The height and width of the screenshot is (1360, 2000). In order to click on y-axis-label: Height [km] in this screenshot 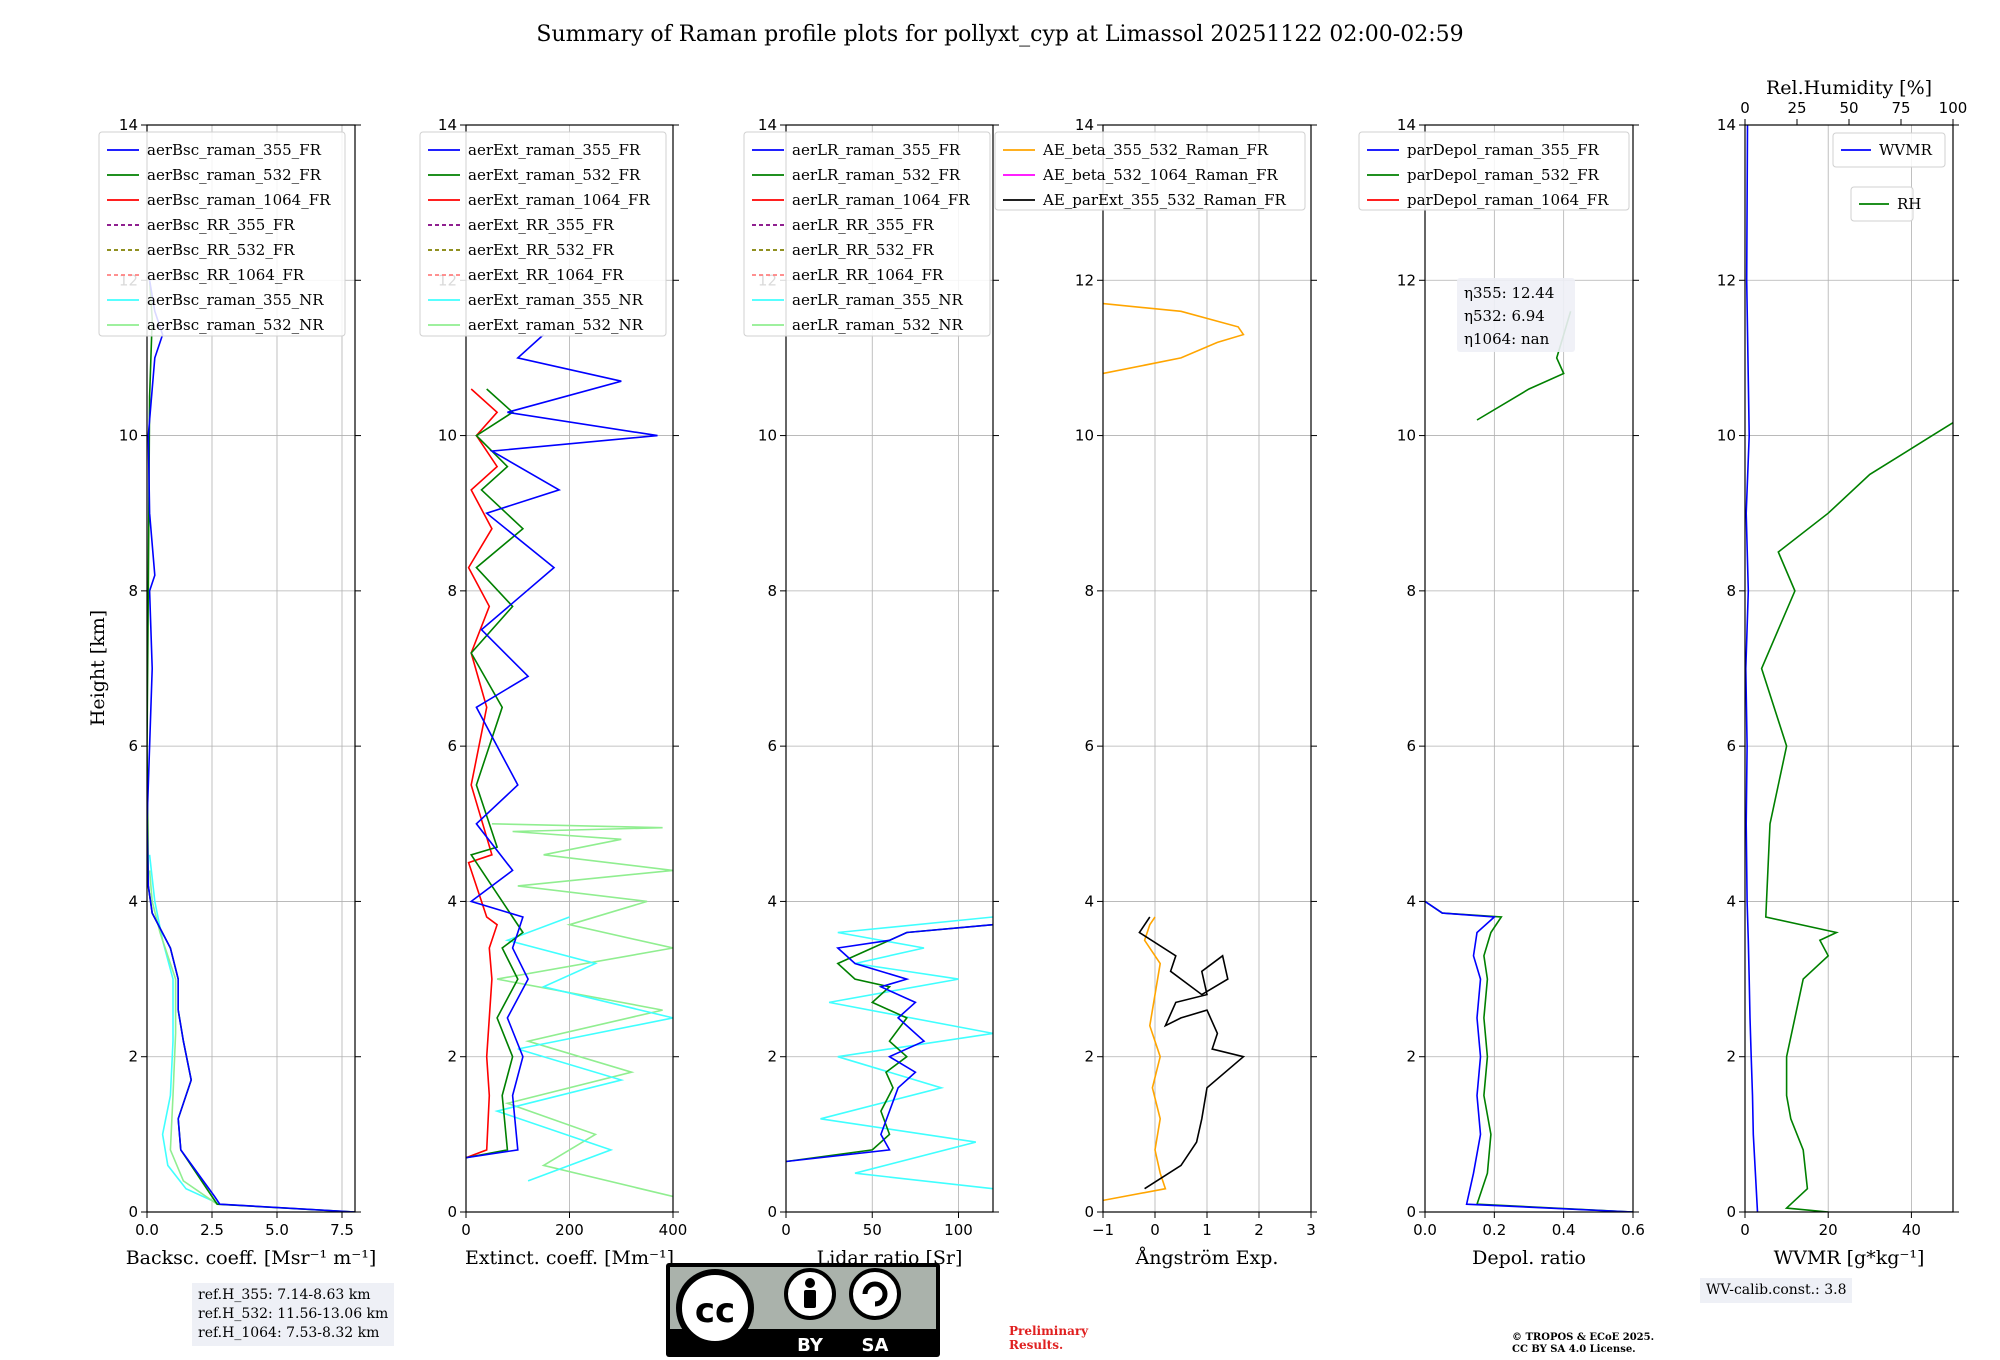, I will do `click(98, 668)`.